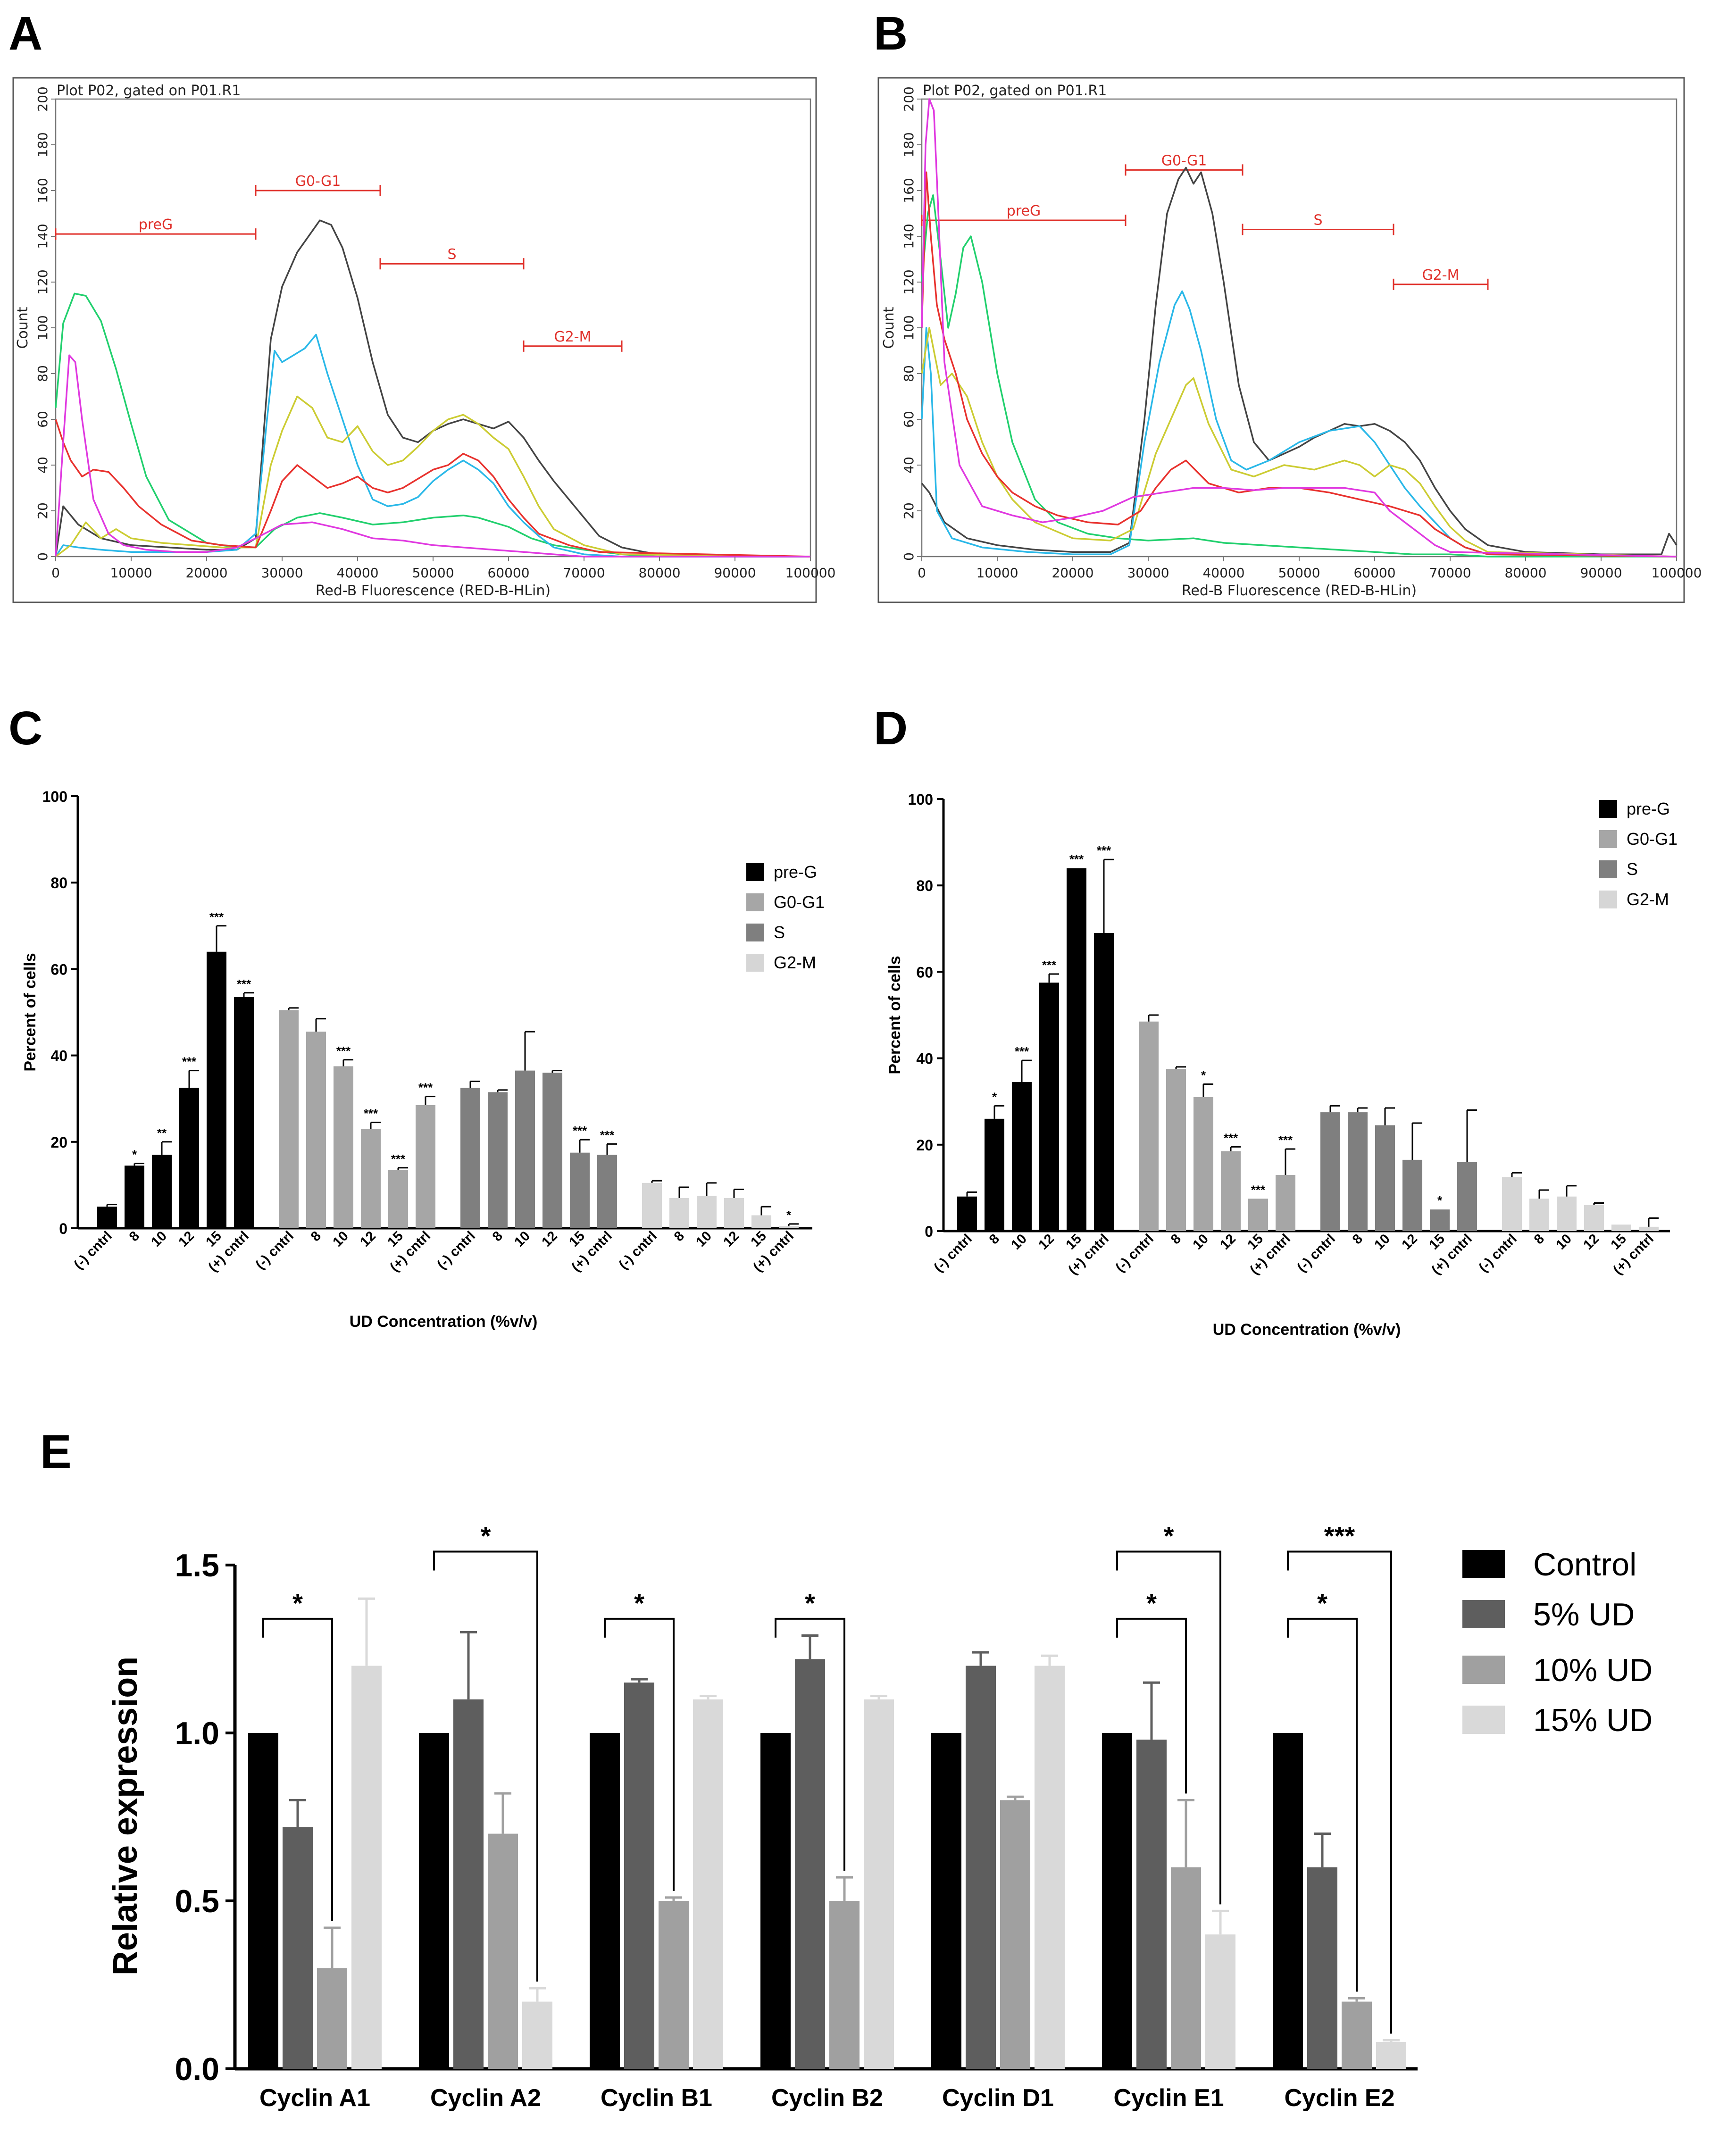 The height and width of the screenshot is (2132, 1736). What do you see at coordinates (197, 2069) in the screenshot?
I see `y-tick-label: 0.0` at bounding box center [197, 2069].